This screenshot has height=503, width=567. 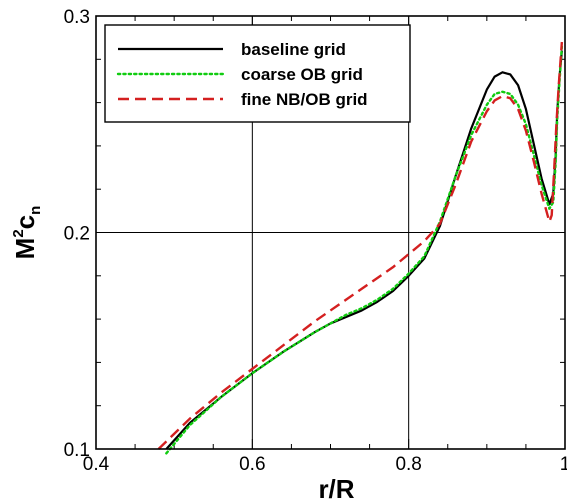 I want to click on y-axis-title-base: M, so click(x=25, y=249).